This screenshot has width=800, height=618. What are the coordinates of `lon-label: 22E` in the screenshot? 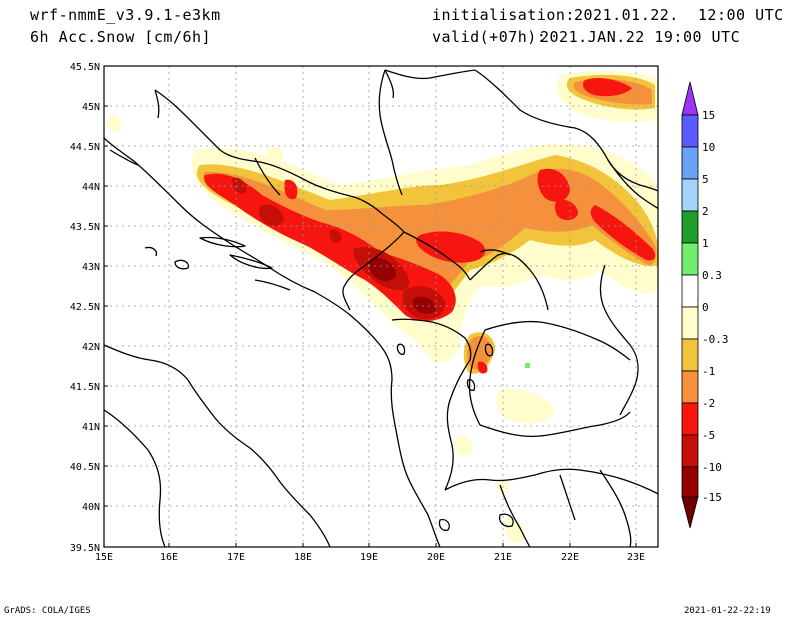 It's located at (570, 557).